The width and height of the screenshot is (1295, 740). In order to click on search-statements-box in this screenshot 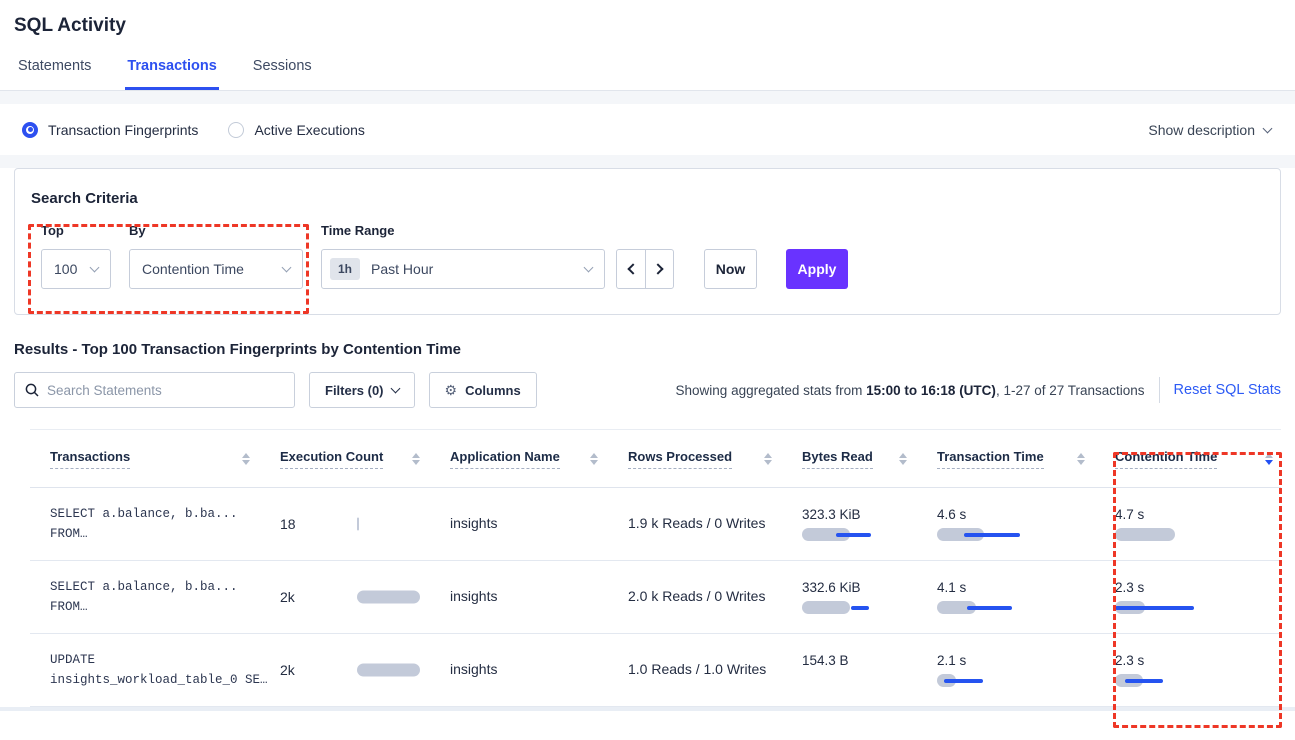, I will do `click(154, 390)`.